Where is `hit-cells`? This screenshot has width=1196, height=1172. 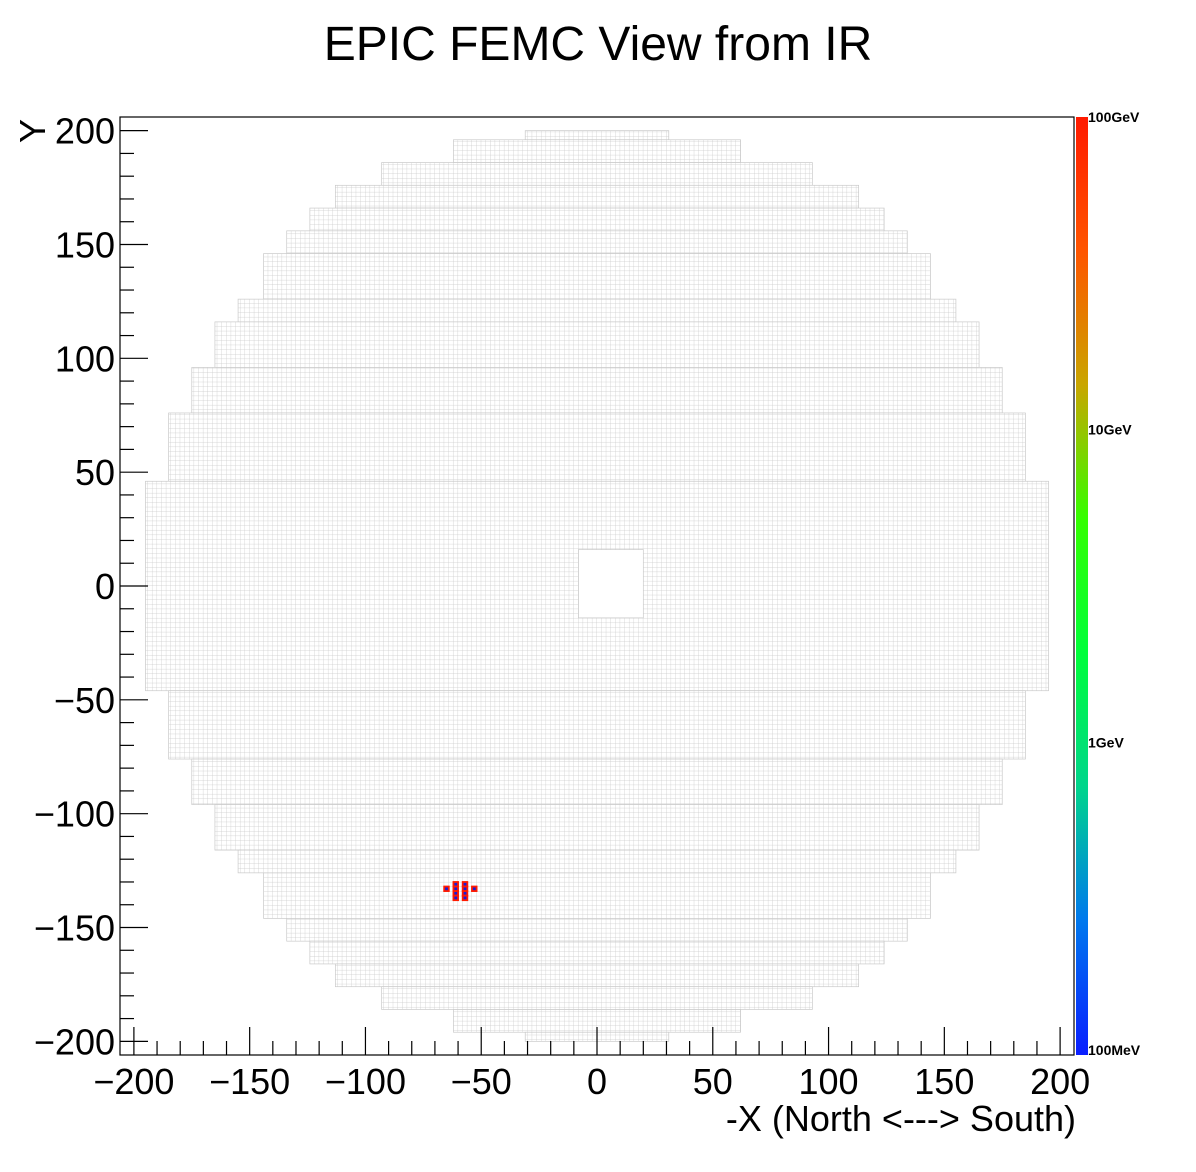 hit-cells is located at coordinates (460, 891).